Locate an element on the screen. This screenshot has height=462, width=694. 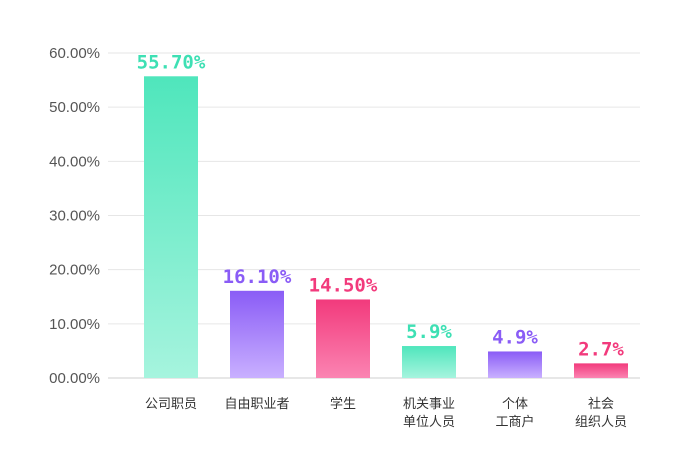
y-tick-label: 60.00% is located at coordinates (74, 53).